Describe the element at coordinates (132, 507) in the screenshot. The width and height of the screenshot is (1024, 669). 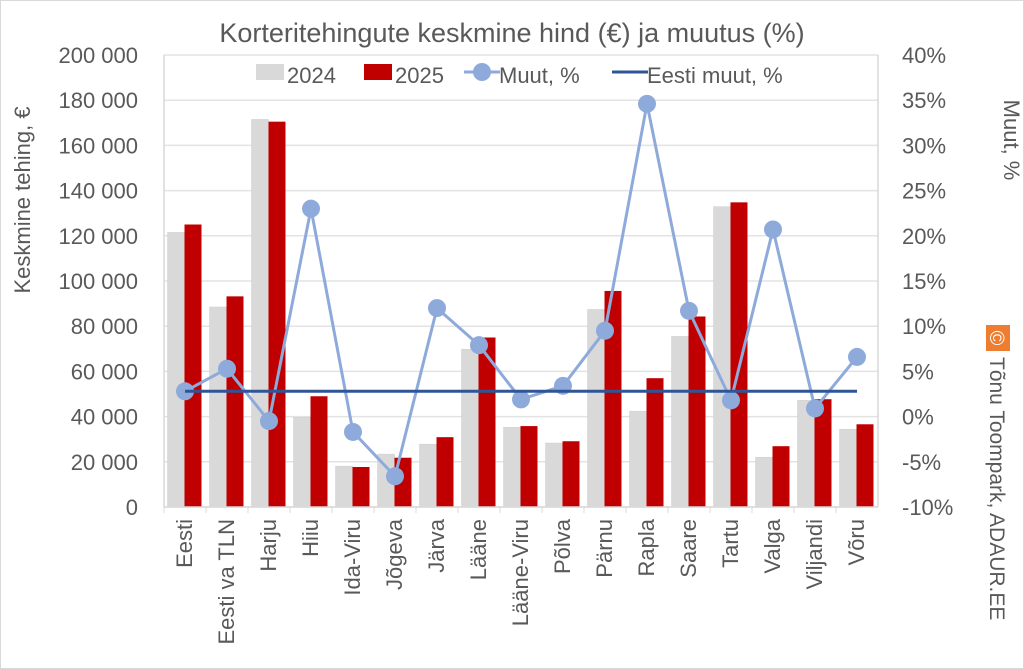
I see `y-tick-label: 0` at that location.